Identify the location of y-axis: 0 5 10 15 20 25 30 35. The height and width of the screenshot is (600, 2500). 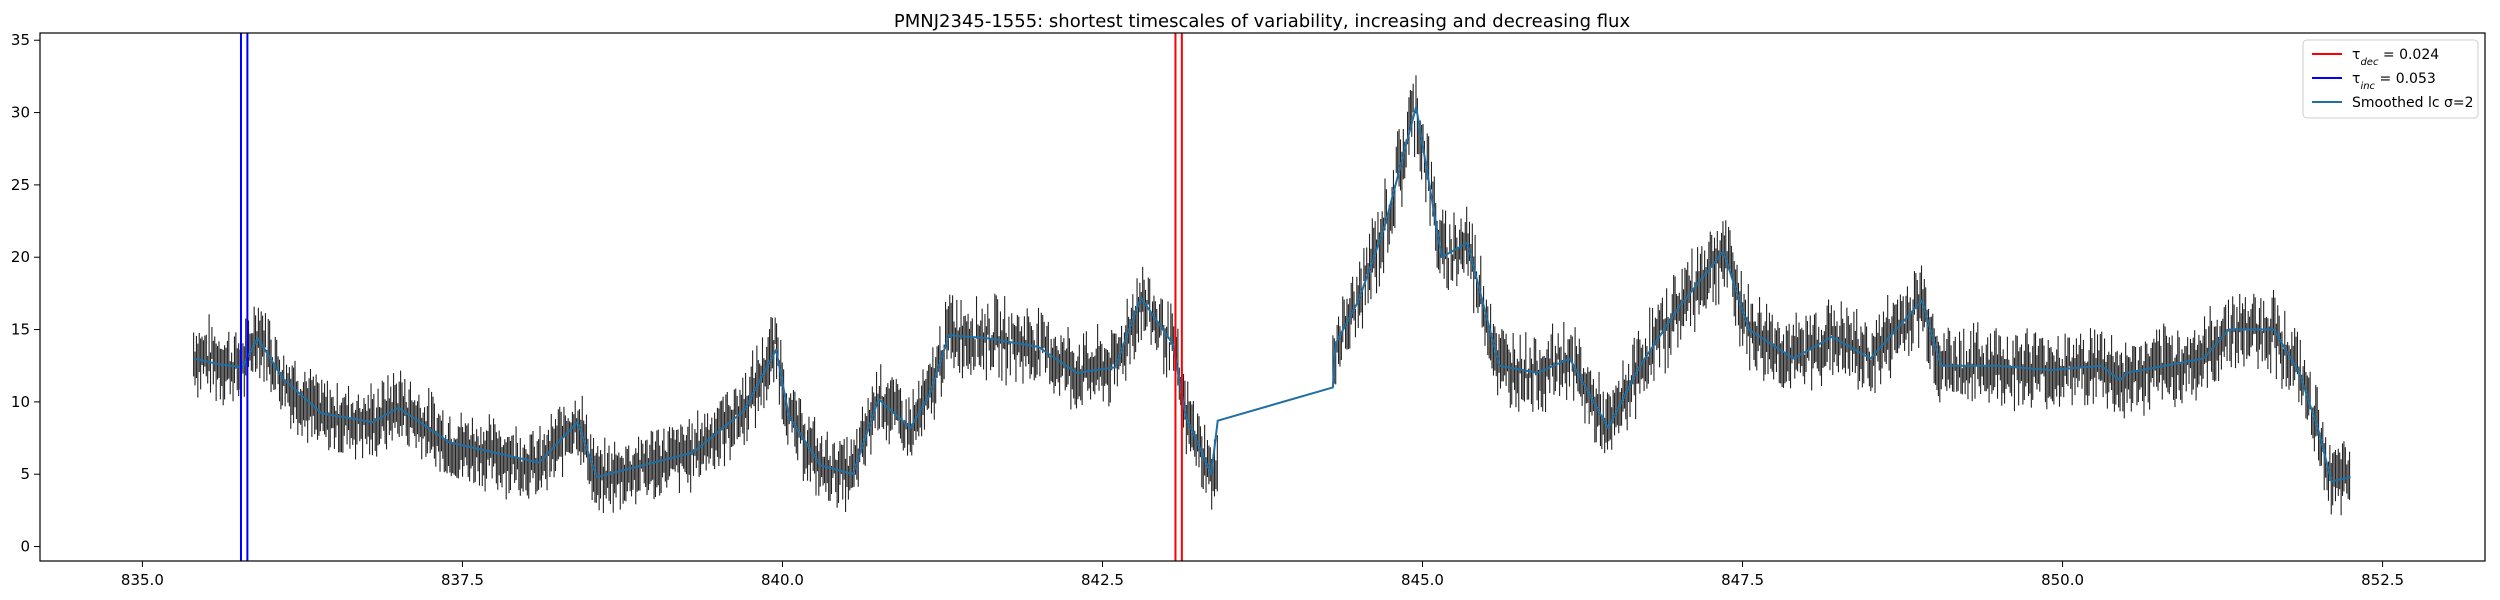
(25, 293).